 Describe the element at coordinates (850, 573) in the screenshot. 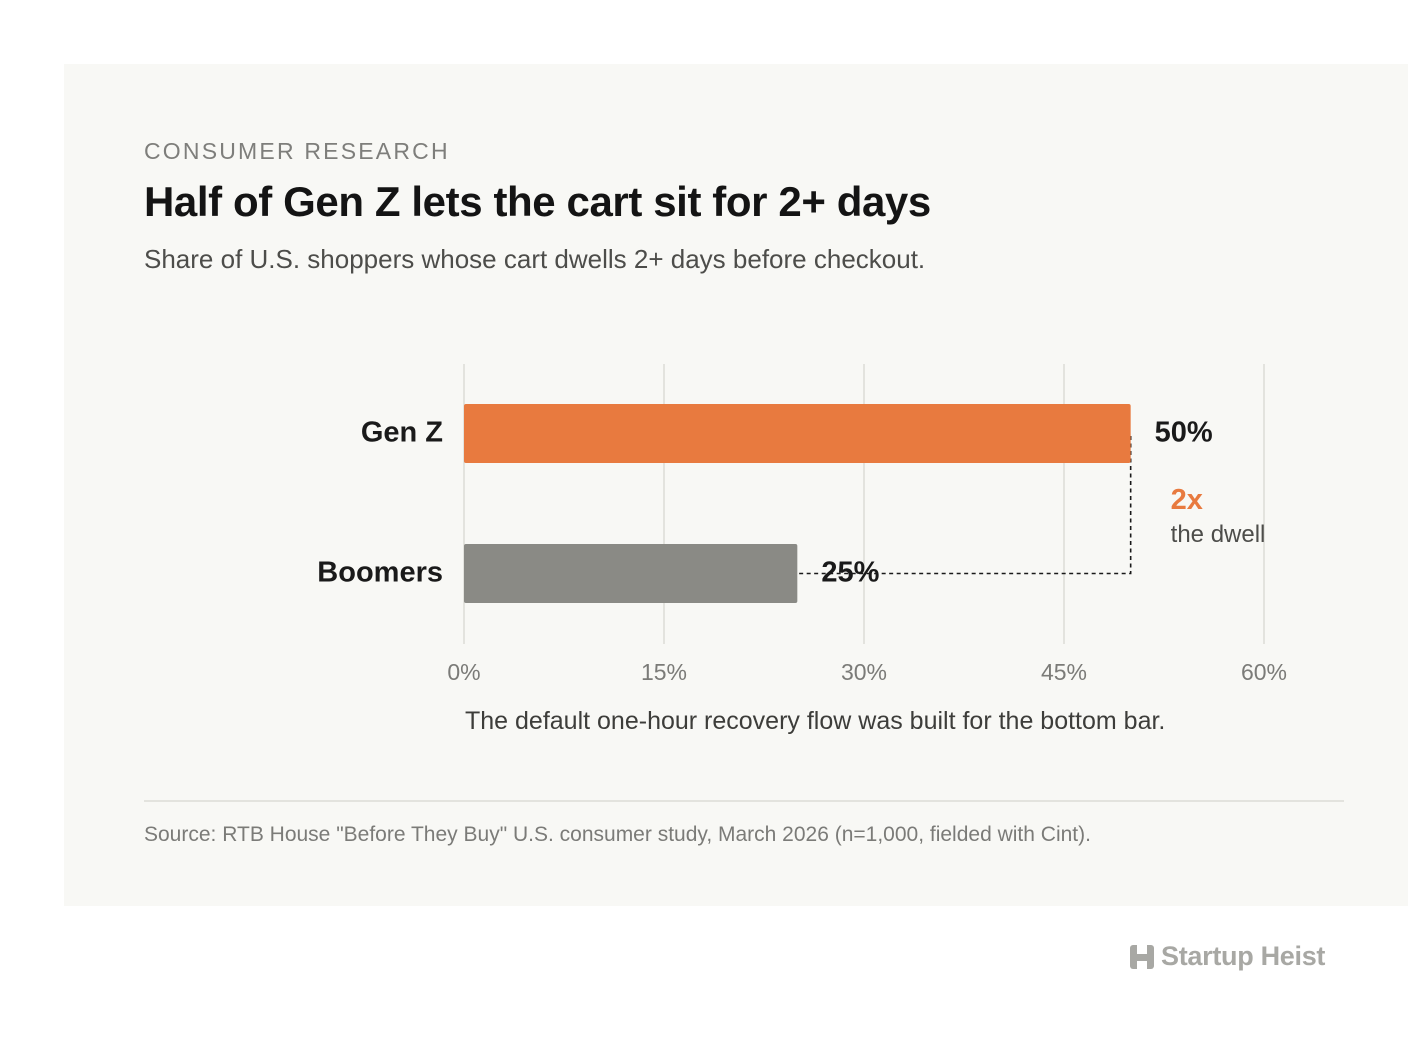

I see `value-label: 25%` at that location.